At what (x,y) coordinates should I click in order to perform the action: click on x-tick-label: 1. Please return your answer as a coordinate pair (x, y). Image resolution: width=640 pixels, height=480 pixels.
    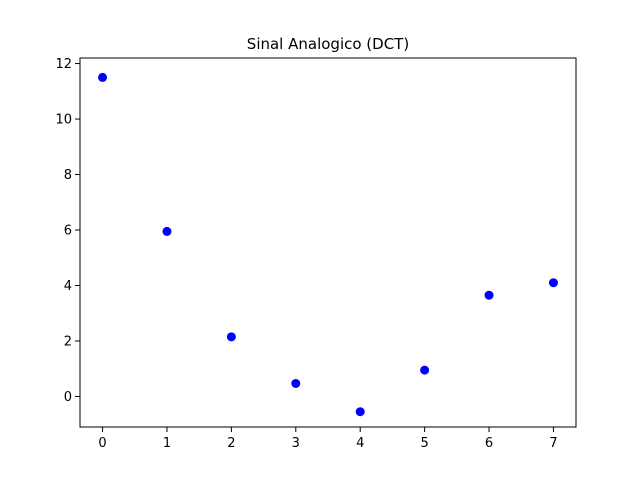
    Looking at the image, I should click on (167, 443).